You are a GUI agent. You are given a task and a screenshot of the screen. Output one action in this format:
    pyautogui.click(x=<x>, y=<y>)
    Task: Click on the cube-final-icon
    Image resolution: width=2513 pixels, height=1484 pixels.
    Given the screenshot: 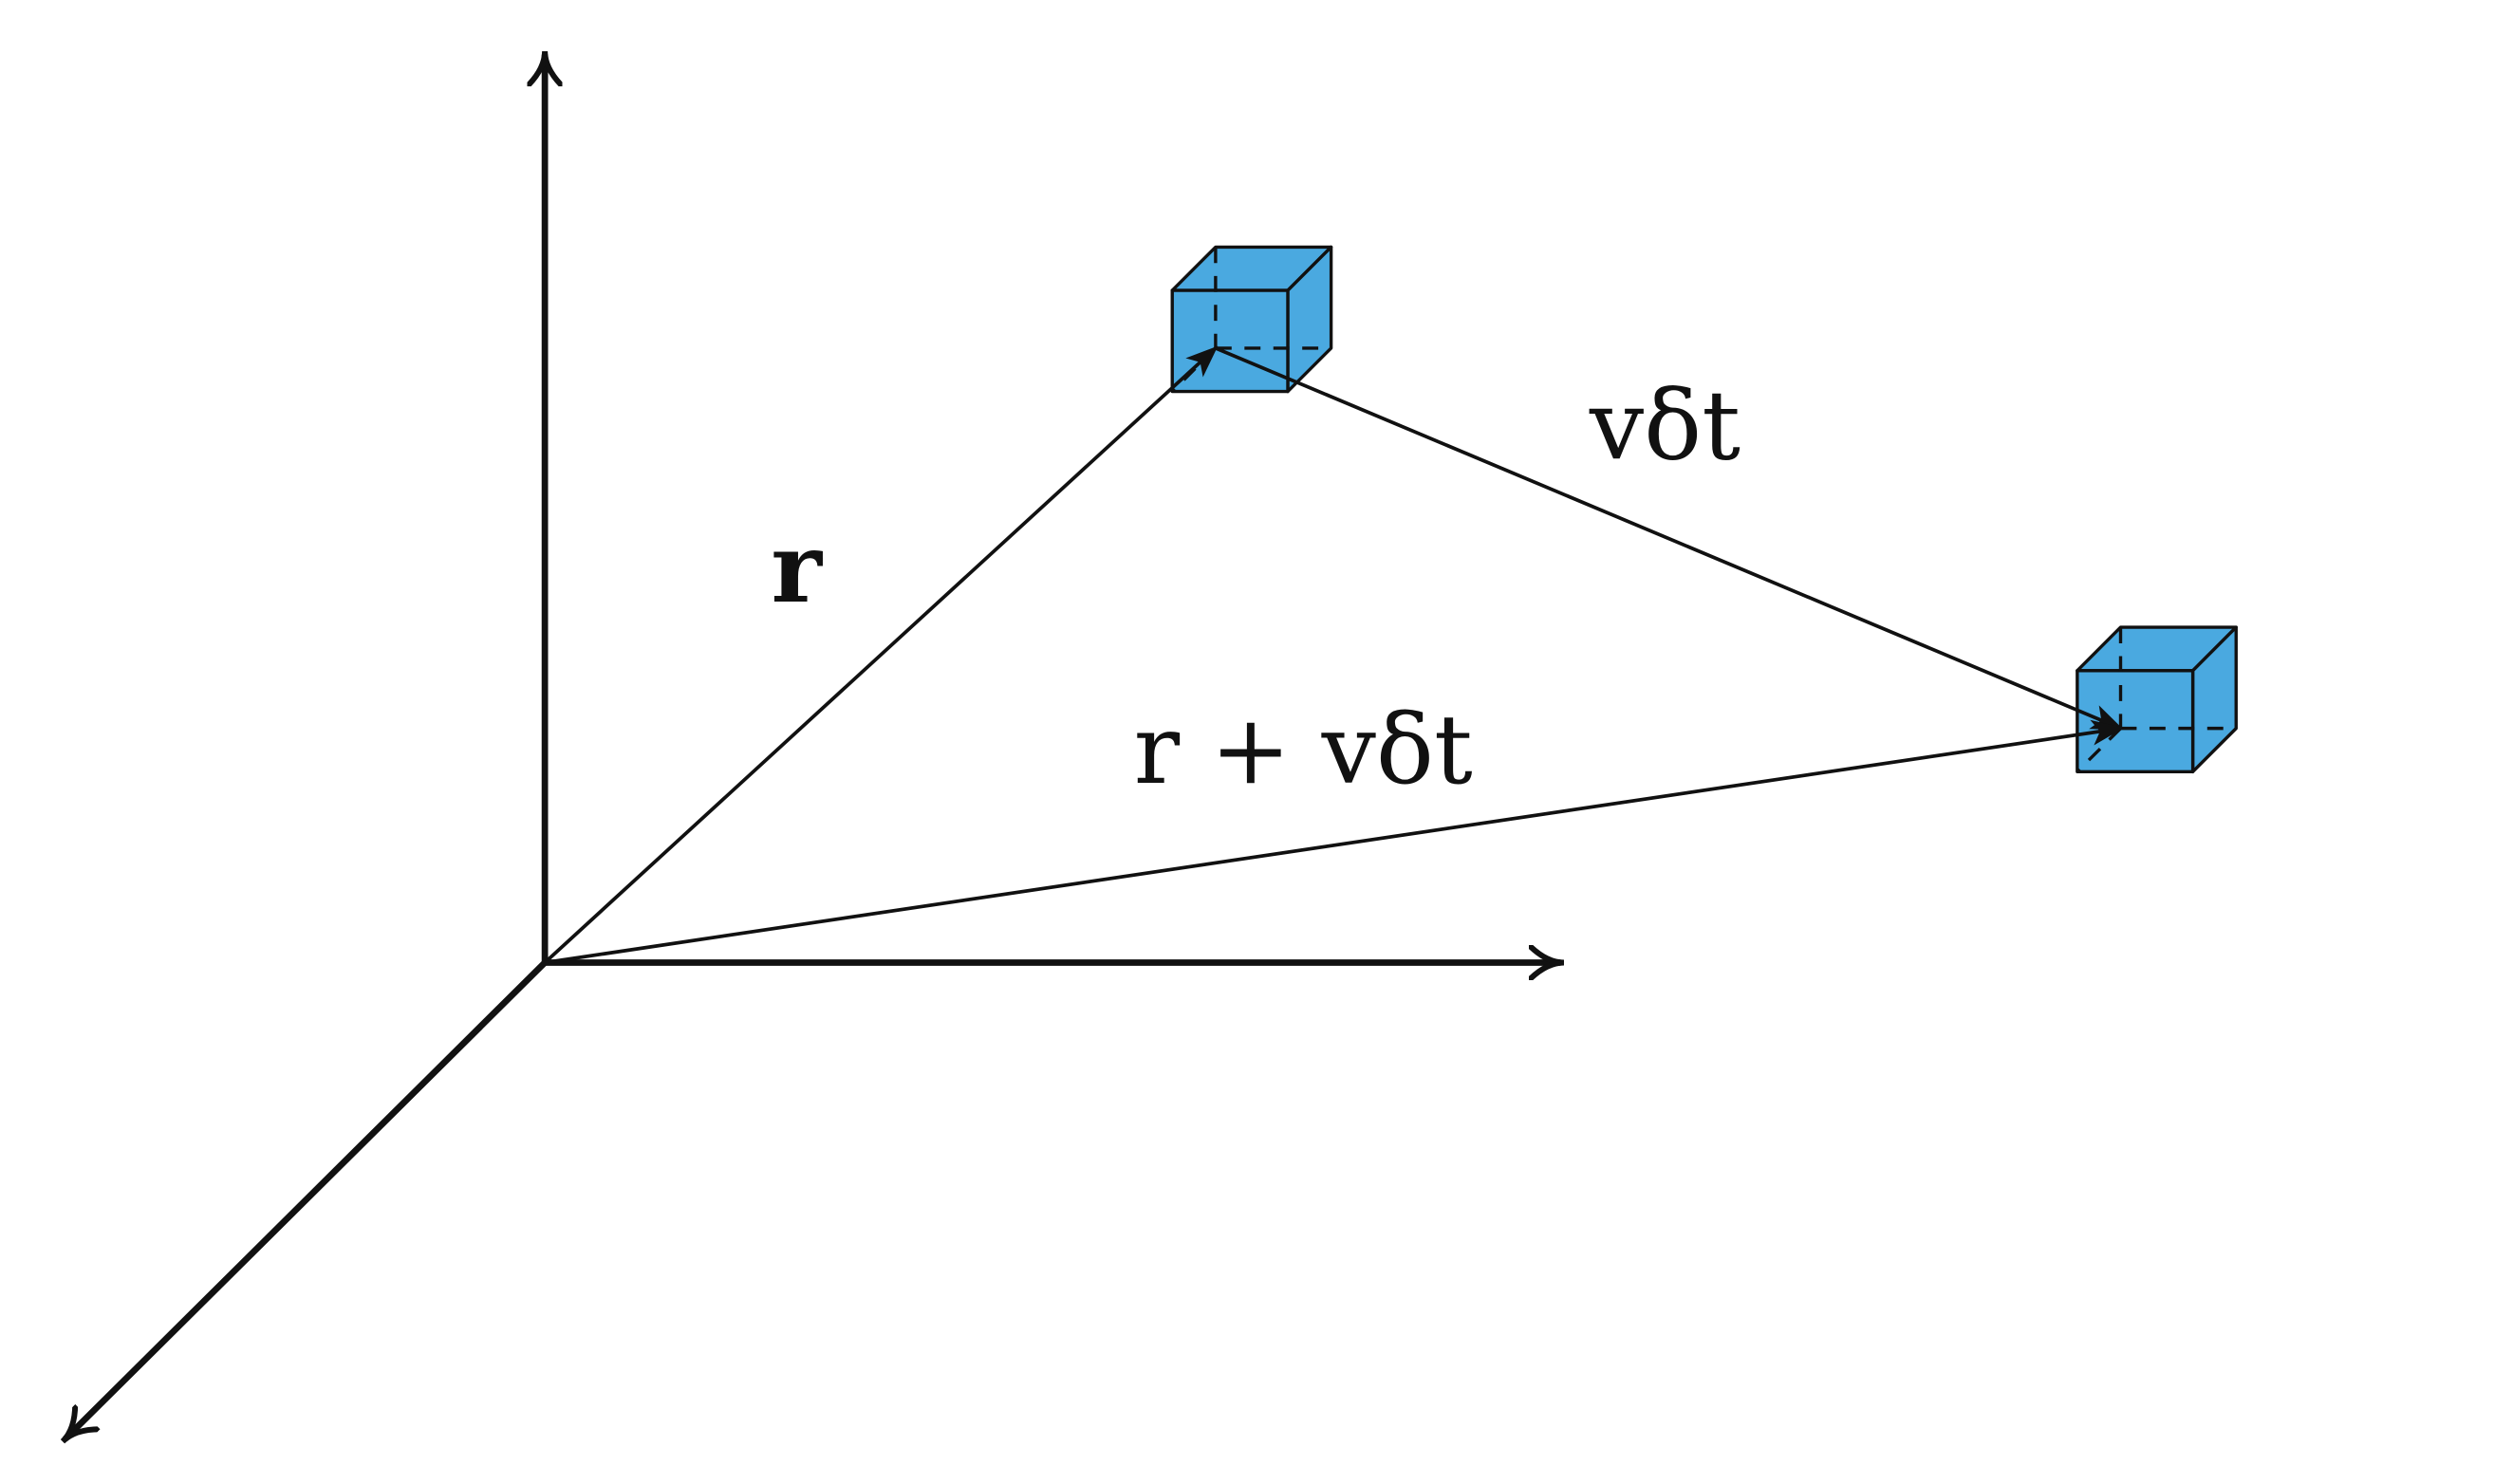 What is the action you would take?
    pyautogui.click(x=2157, y=699)
    